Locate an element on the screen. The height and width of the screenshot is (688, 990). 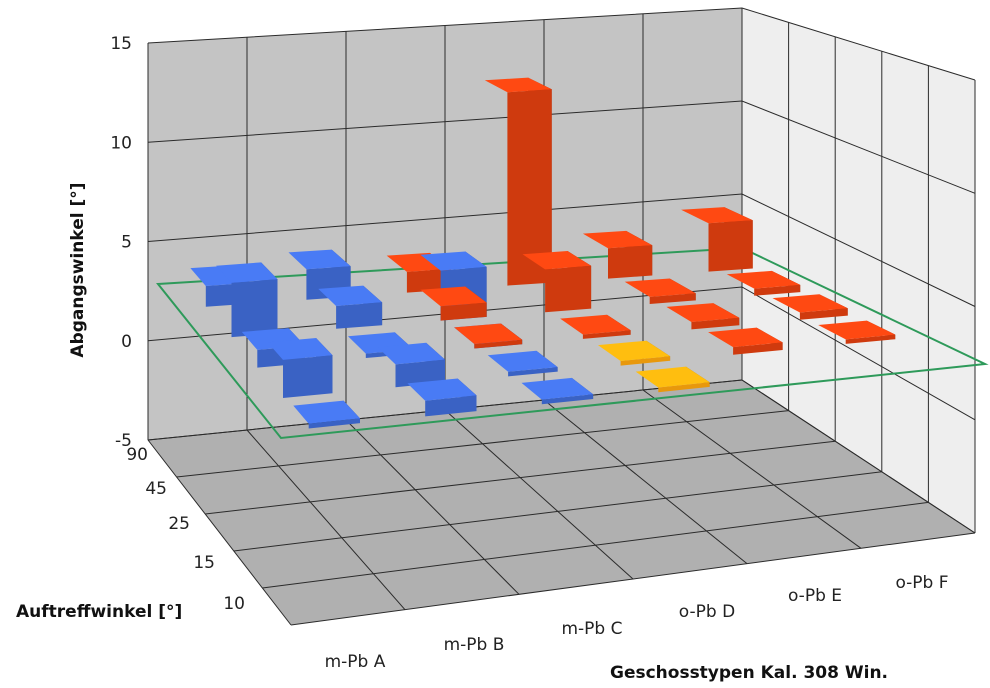
depth-tick-label: 10 is located at coordinates (234, 604).